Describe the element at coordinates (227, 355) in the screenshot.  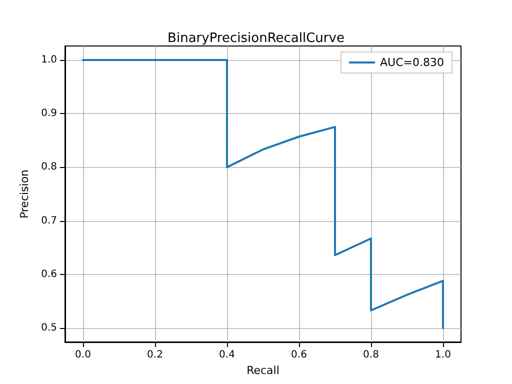
I see `x-tick-label: 0.4` at that location.